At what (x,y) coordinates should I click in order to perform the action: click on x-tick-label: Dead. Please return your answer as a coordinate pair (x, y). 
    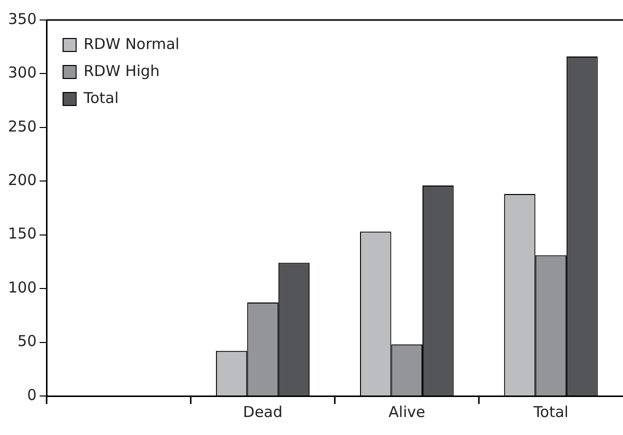
    Looking at the image, I should click on (263, 411).